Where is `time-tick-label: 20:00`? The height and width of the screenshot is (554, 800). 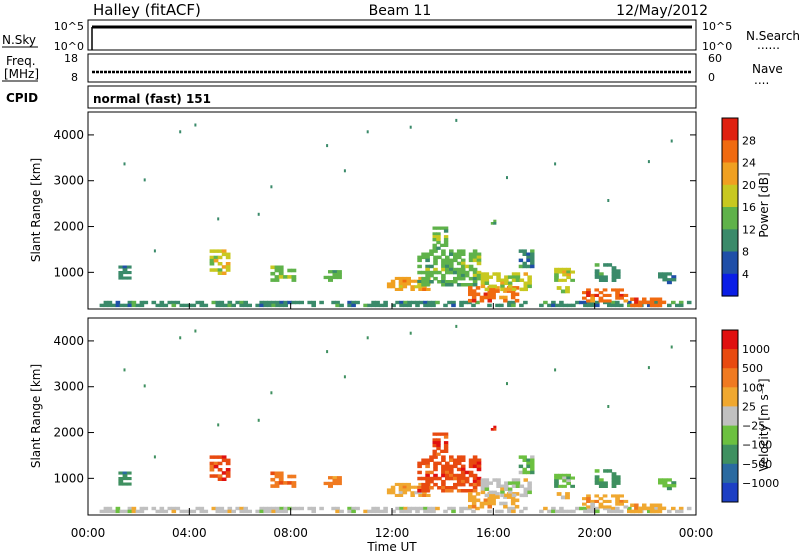
time-tick-label: 20:00 is located at coordinates (594, 533).